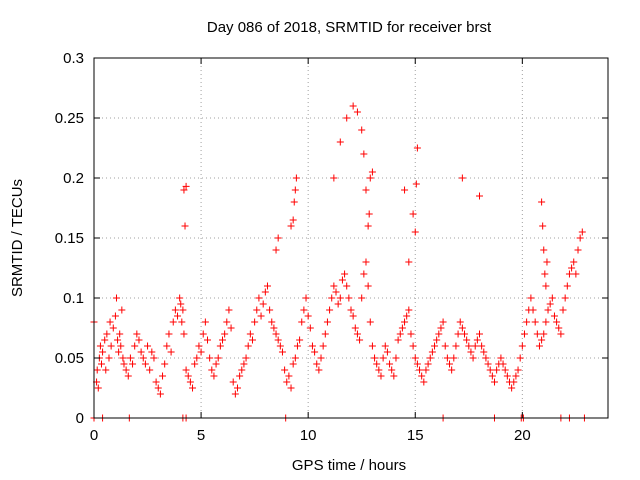 This screenshot has height=480, width=640. I want to click on y-tick-label: 0.15, so click(69, 238).